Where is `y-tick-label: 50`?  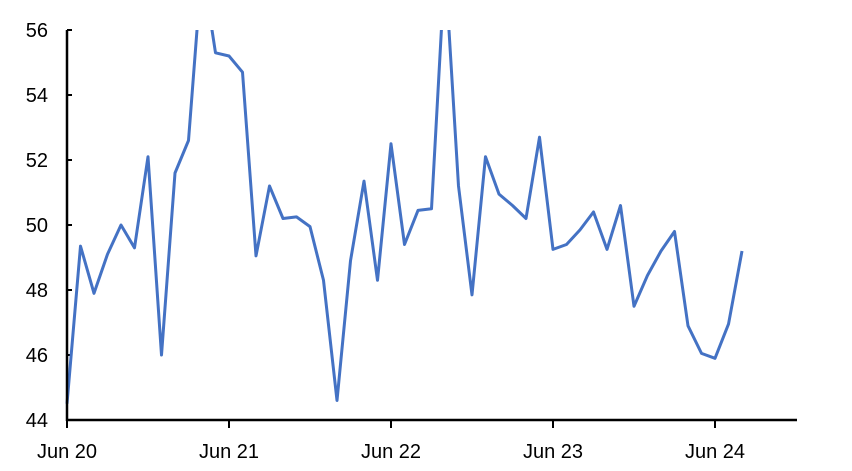 y-tick-label: 50 is located at coordinates (37, 226).